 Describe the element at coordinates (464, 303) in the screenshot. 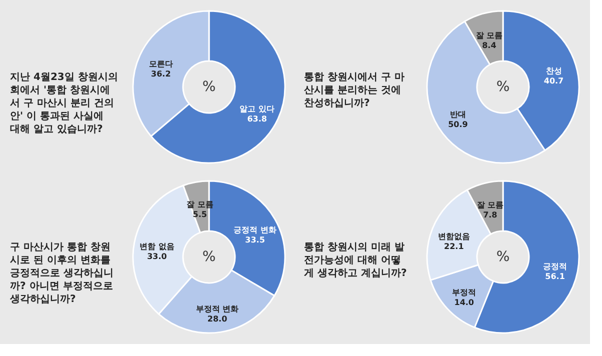

I see `data-label: 14.0` at that location.